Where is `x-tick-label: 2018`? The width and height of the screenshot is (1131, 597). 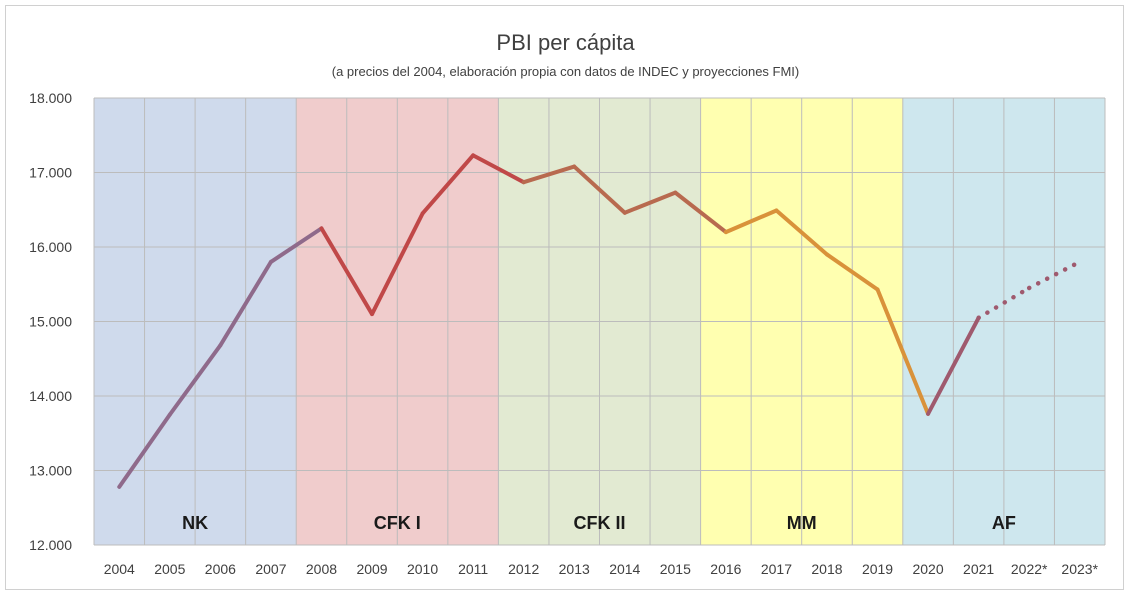
x-tick-label: 2018 is located at coordinates (826, 569).